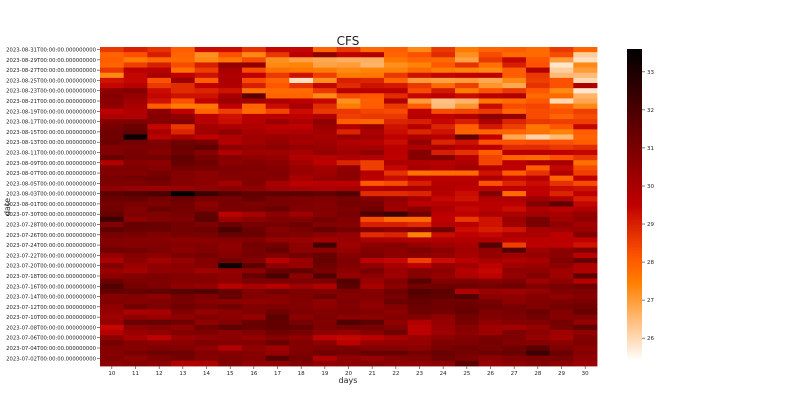 The width and height of the screenshot is (800, 414). Describe the element at coordinates (51, 184) in the screenshot. I see `y-tick-label: 2023-08-05T00:00:00.000000000` at that location.